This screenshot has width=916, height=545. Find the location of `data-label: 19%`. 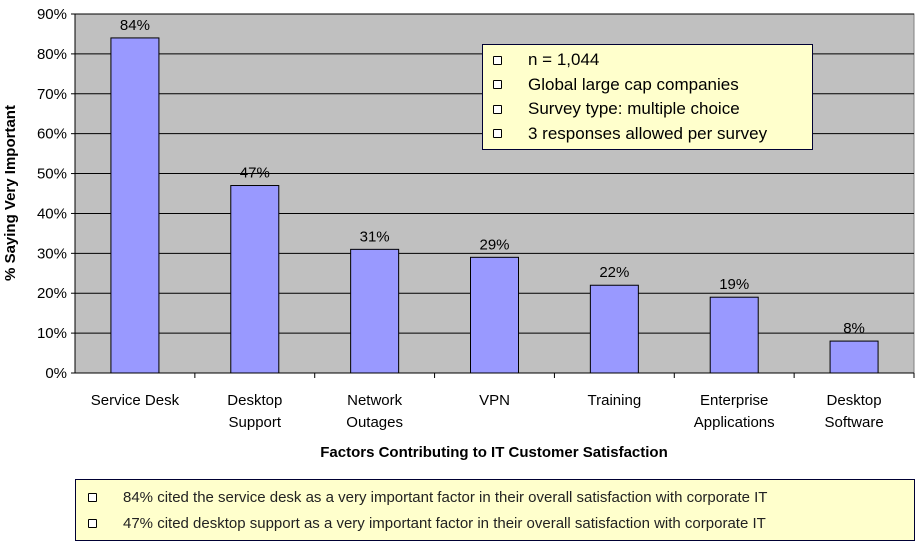

data-label: 19% is located at coordinates (734, 284).